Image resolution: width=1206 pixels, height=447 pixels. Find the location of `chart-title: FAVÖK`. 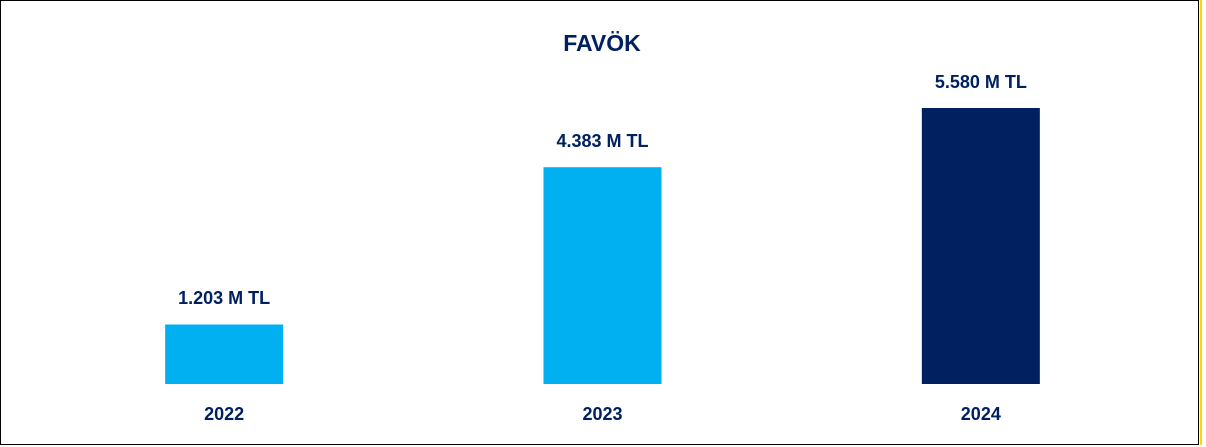

chart-title: FAVÖK is located at coordinates (602, 43).